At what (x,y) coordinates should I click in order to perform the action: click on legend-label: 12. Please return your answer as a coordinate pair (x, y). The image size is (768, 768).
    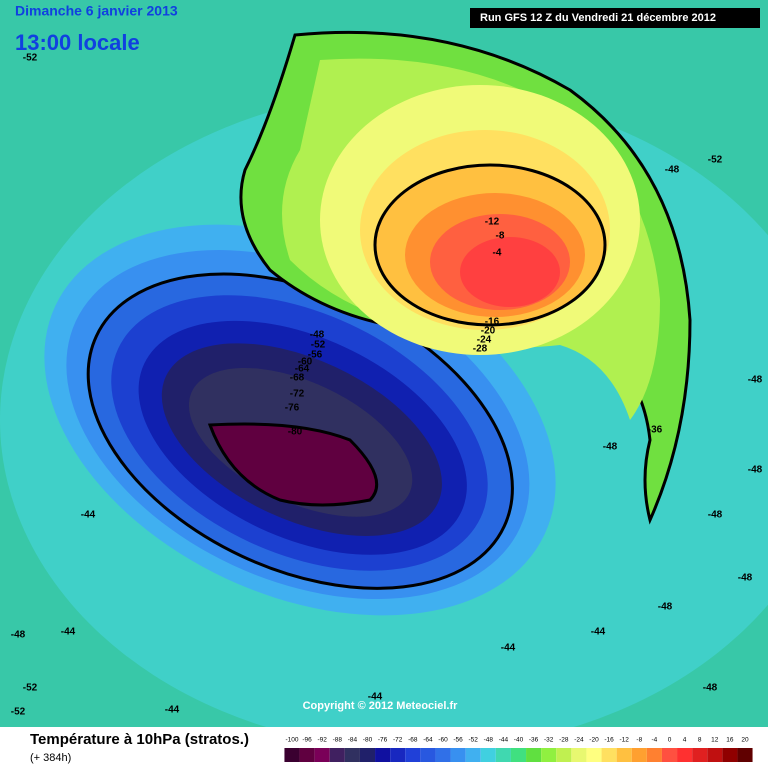
    Looking at the image, I should click on (715, 740).